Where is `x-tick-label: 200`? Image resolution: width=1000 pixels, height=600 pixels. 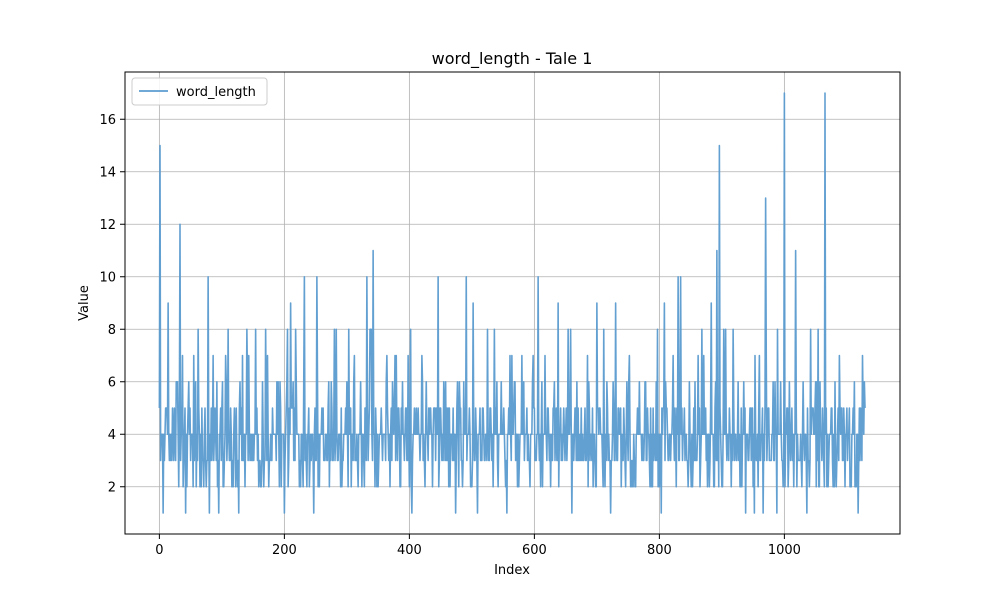
x-tick-label: 200 is located at coordinates (284, 550).